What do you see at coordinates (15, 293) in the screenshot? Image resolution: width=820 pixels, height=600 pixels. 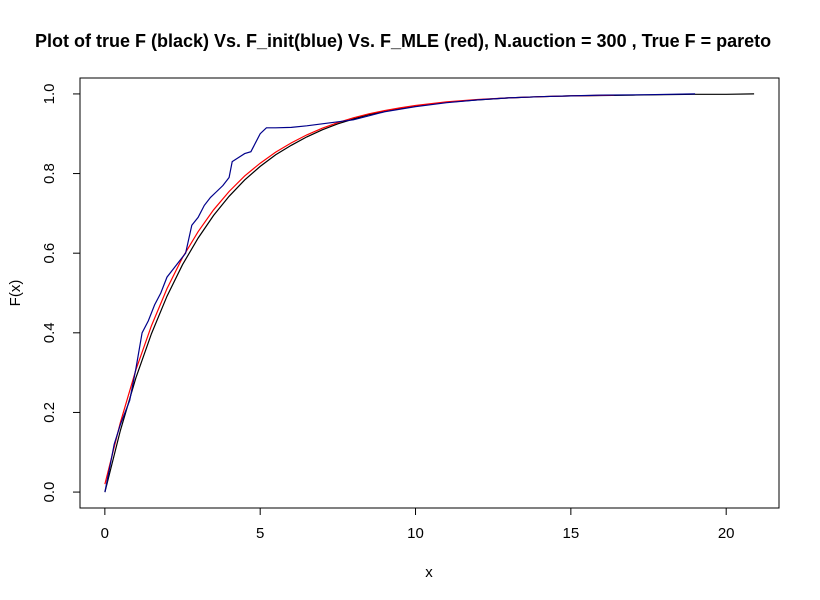 I see `y-axis-label: F(x)` at bounding box center [15, 293].